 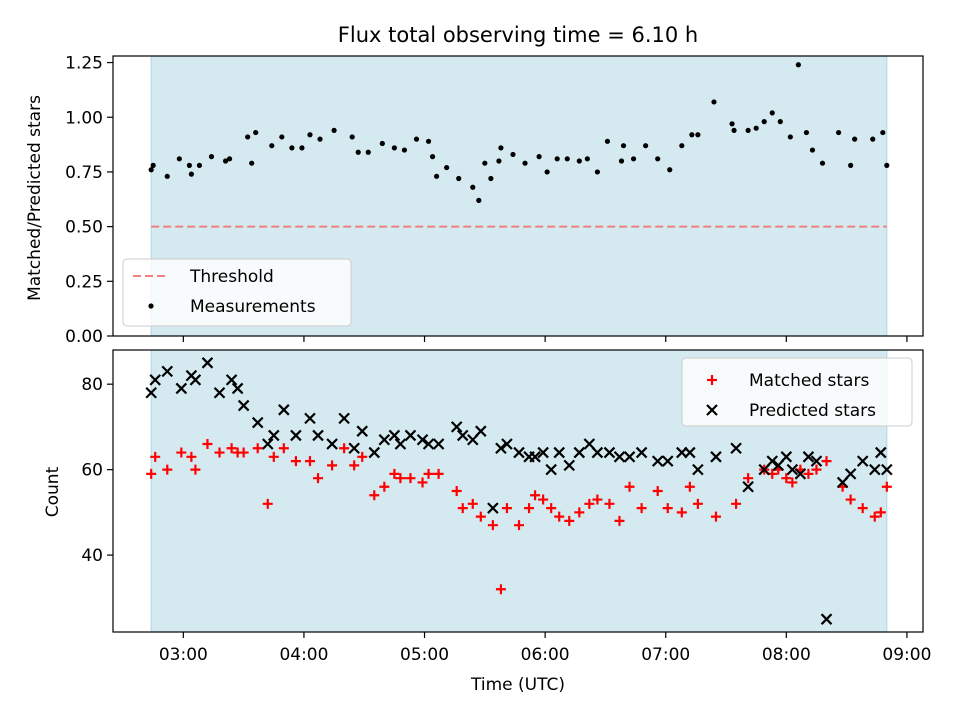 What do you see at coordinates (424, 655) in the screenshot?
I see `x-tick-label: 05:00` at bounding box center [424, 655].